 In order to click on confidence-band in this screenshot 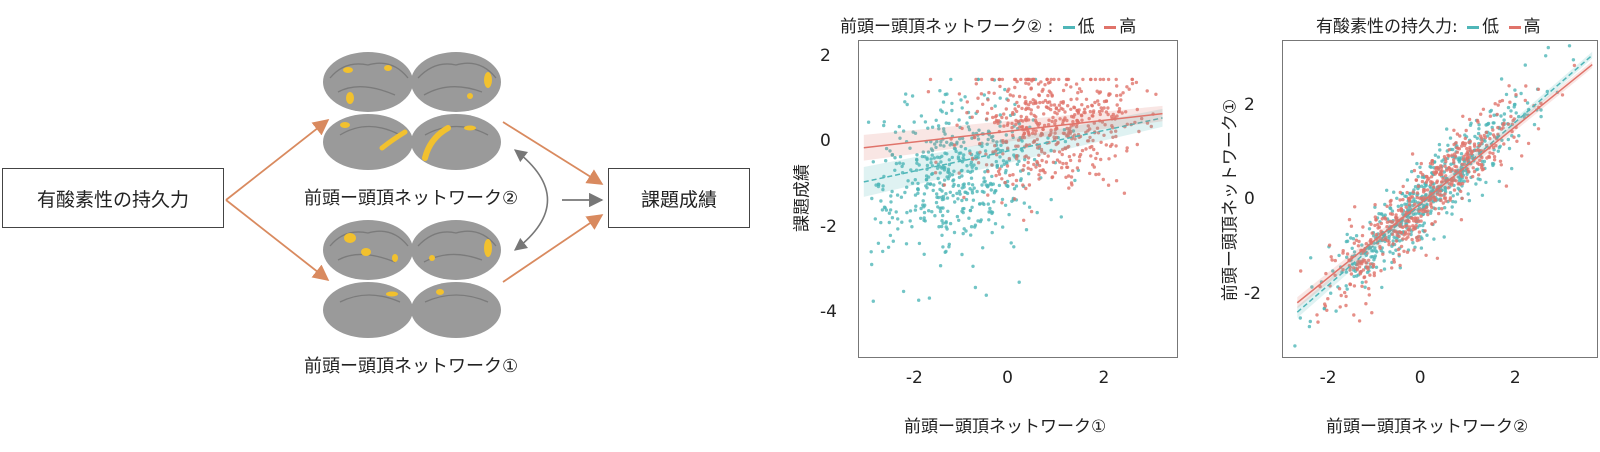, I will do `click(1445, 184)`.